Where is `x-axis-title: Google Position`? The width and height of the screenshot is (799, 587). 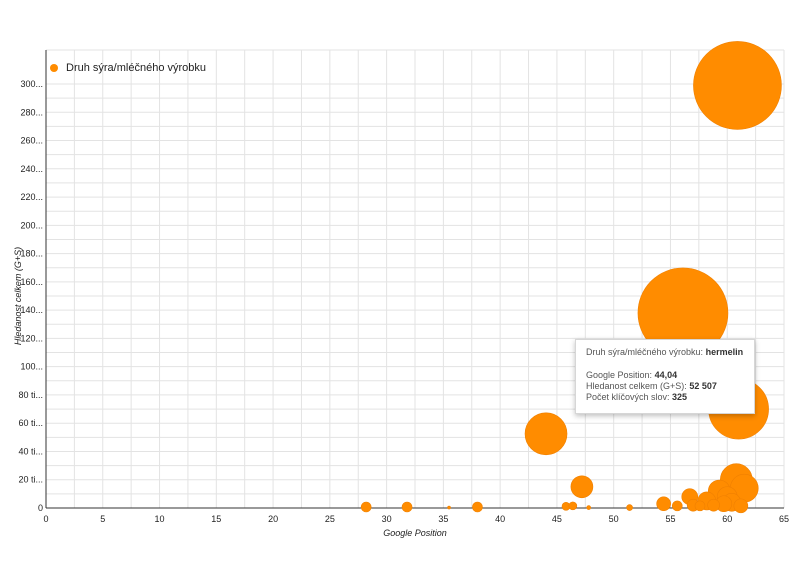
x-axis-title: Google Position is located at coordinates (415, 533).